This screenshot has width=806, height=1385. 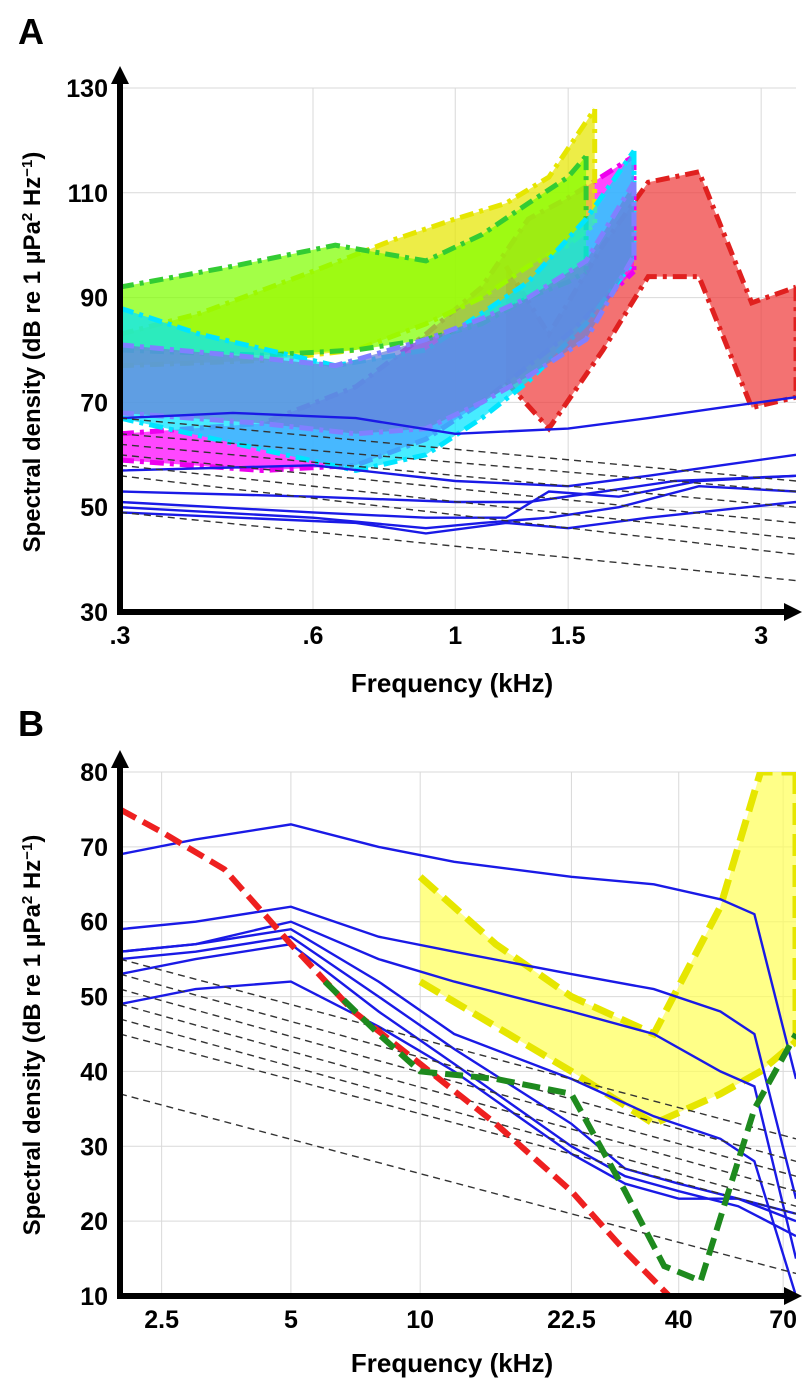 What do you see at coordinates (94, 848) in the screenshot?
I see `panel-b-y-tick-label-6: 70` at bounding box center [94, 848].